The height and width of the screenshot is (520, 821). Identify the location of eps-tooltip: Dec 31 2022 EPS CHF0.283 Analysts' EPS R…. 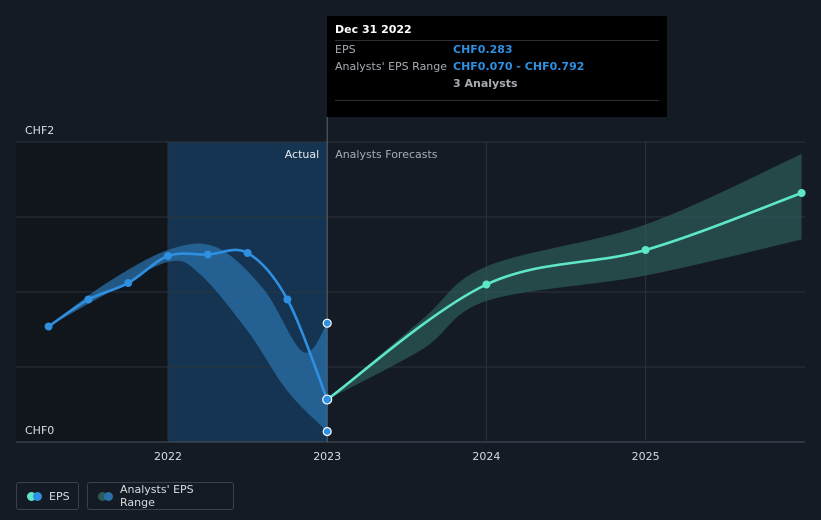
(497, 66).